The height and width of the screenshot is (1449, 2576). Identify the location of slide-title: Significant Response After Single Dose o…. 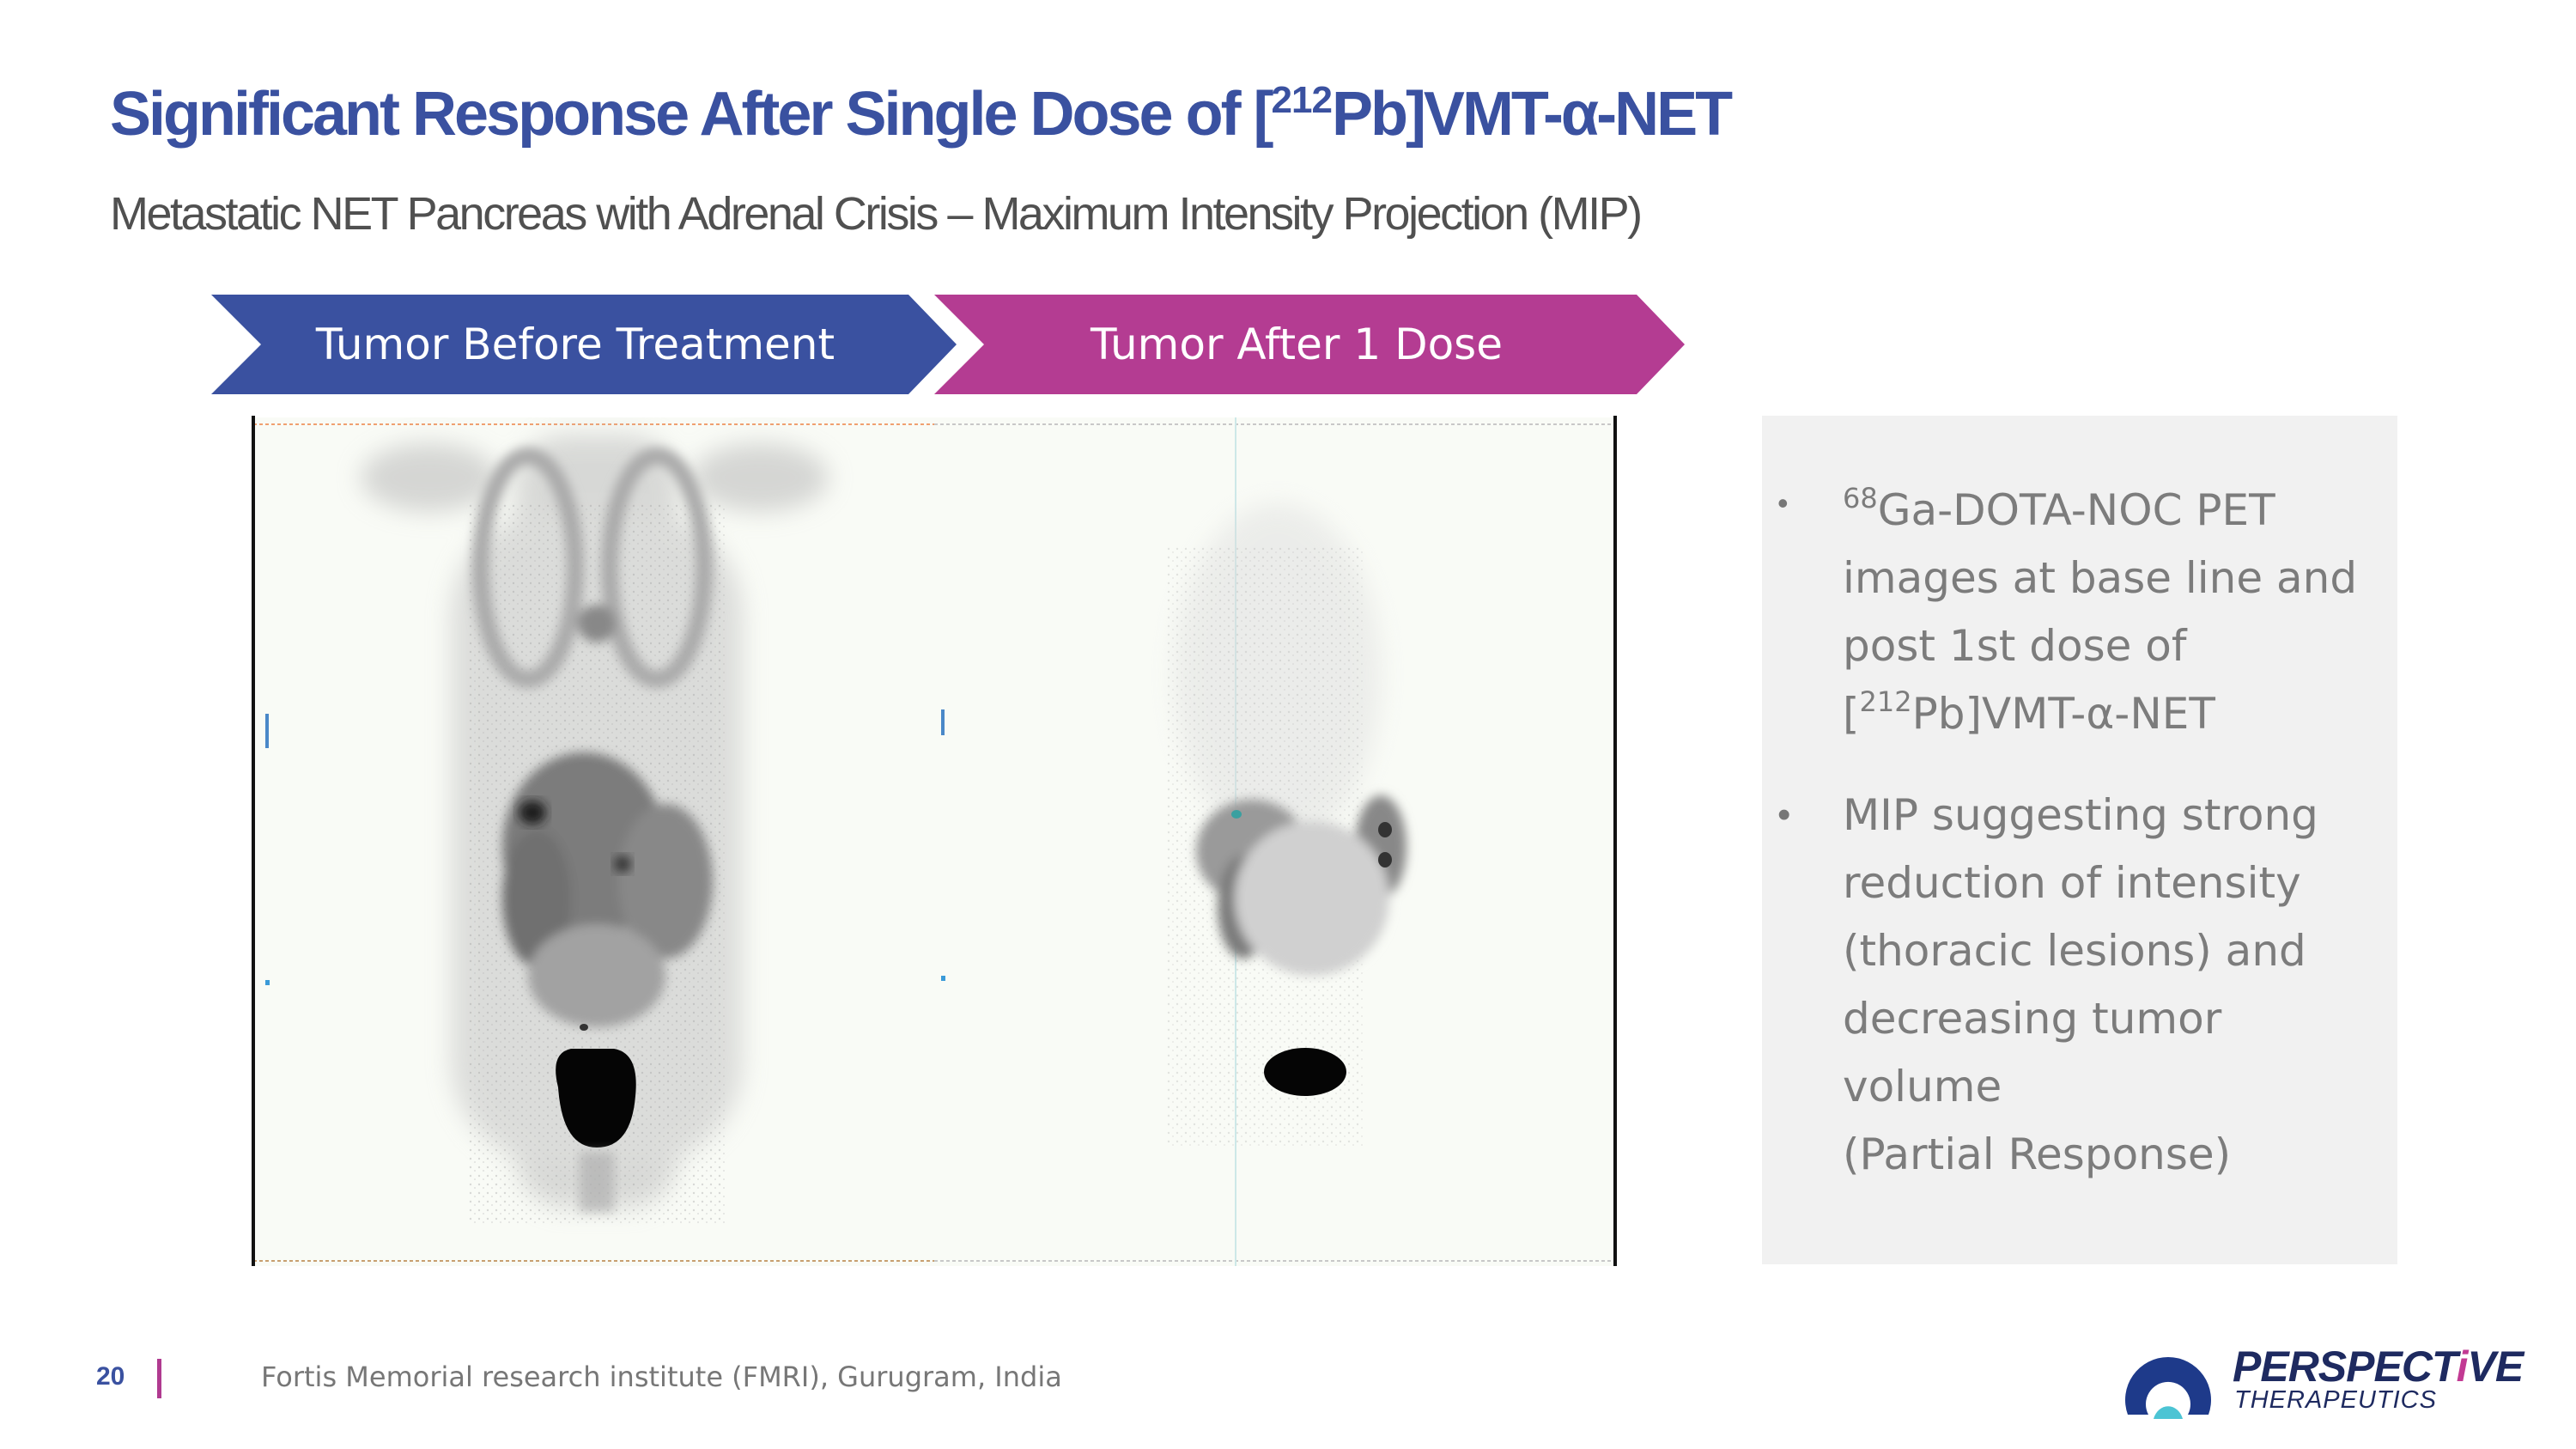
(921, 114).